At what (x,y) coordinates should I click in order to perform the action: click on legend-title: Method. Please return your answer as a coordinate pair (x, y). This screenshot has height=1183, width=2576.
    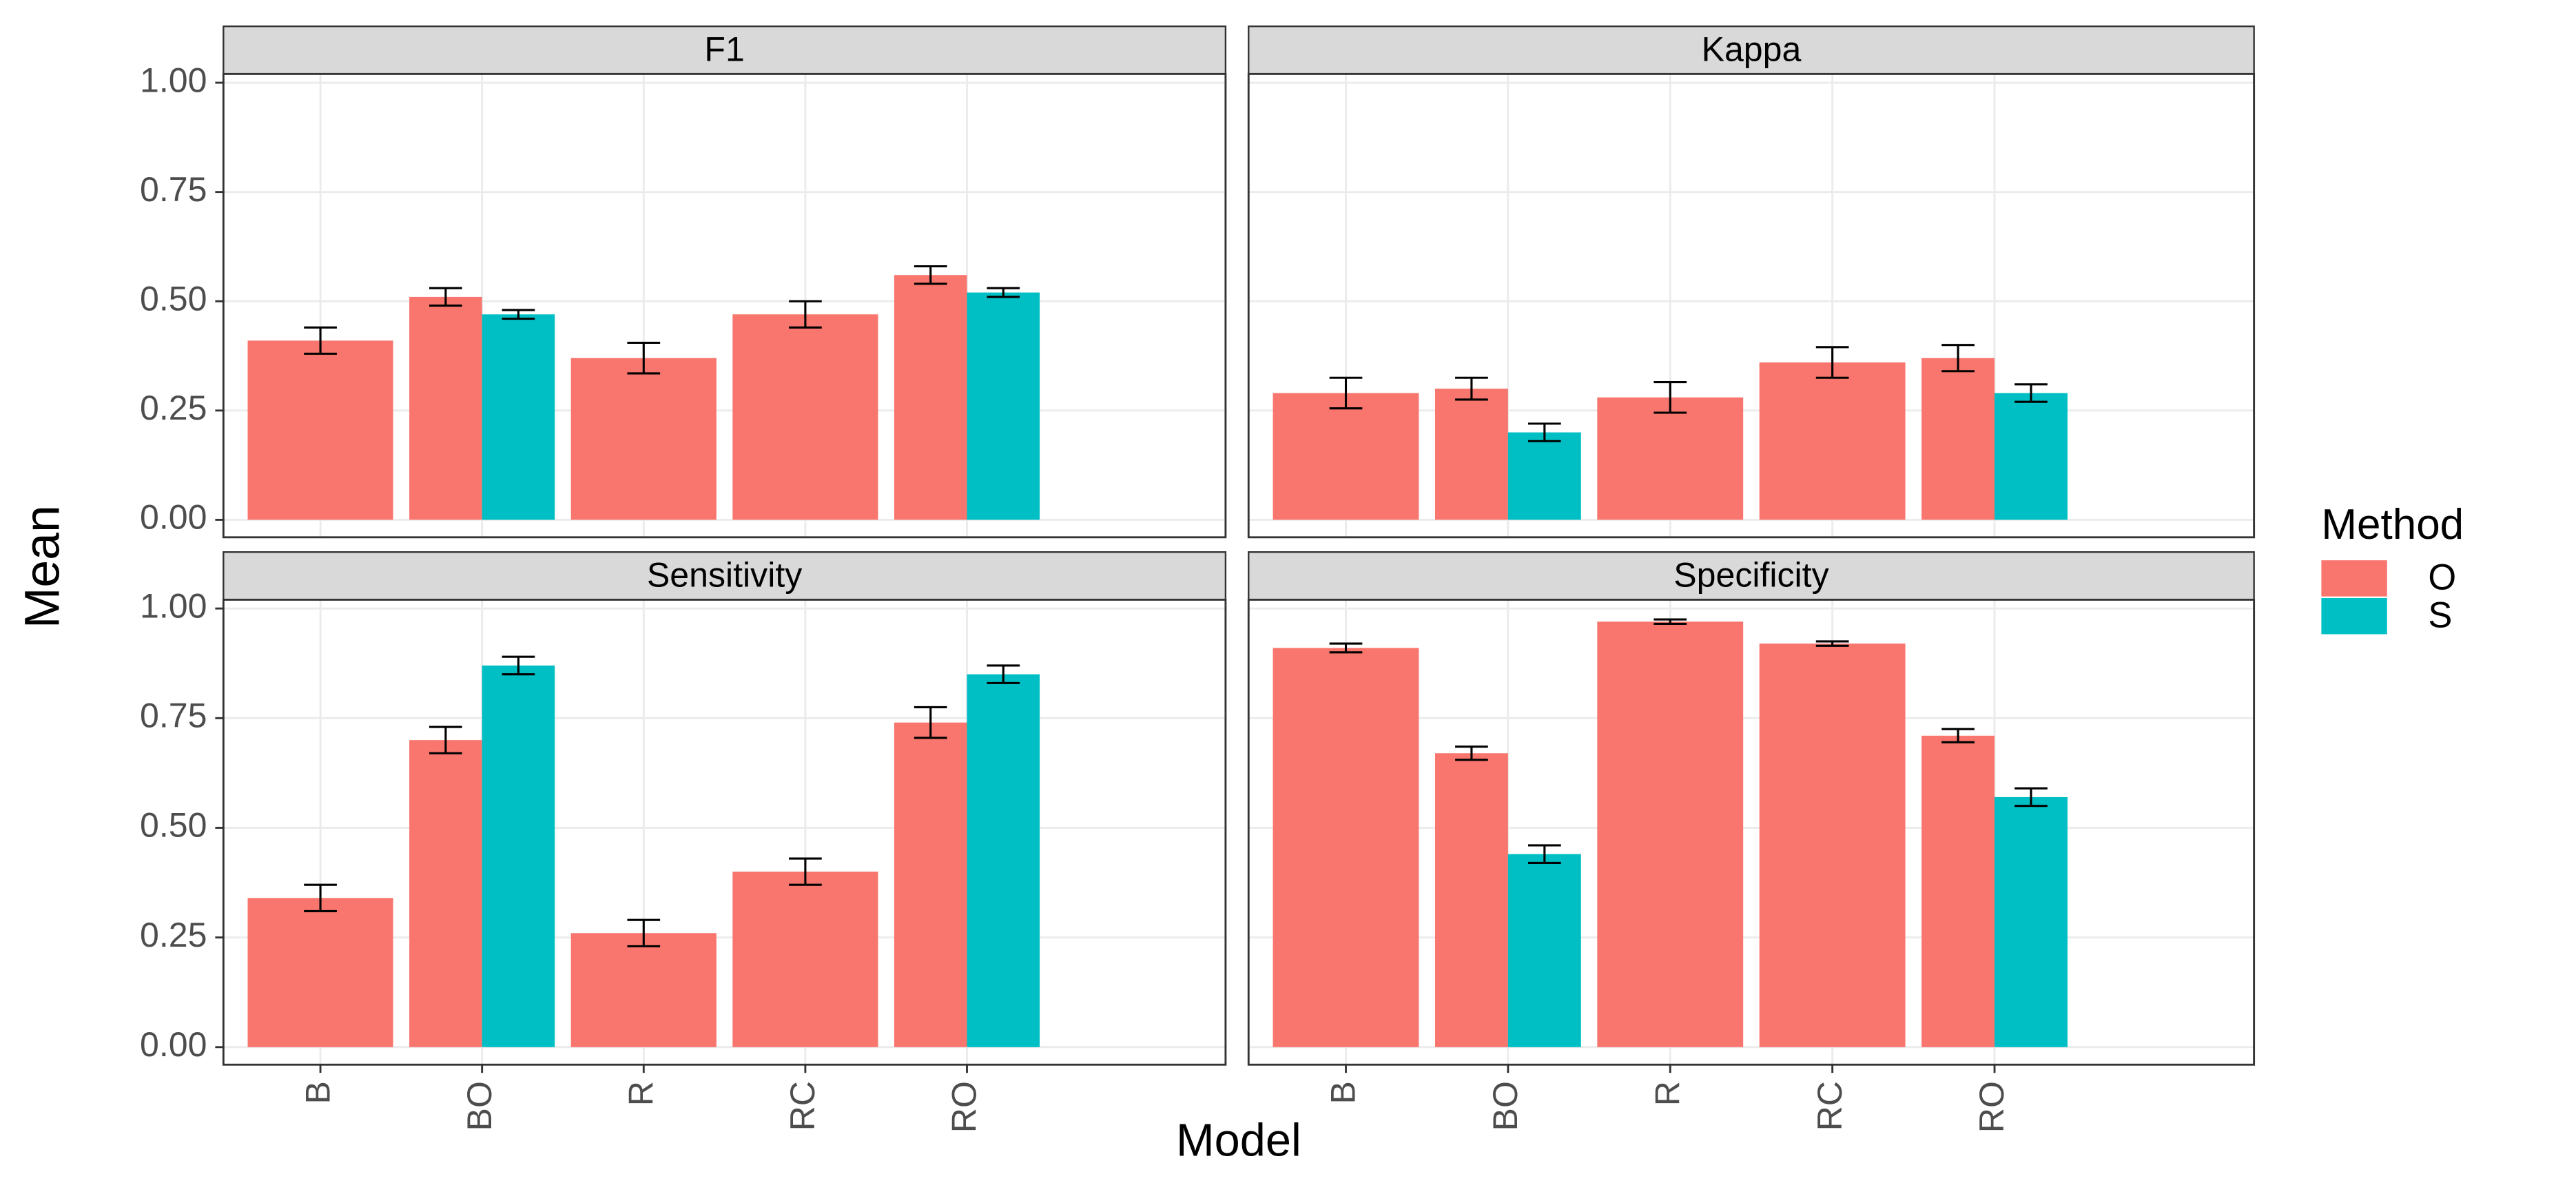
    Looking at the image, I should click on (2392, 524).